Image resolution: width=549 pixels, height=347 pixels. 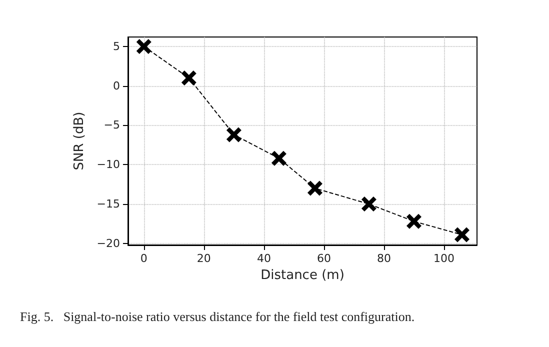 What do you see at coordinates (203, 258) in the screenshot?
I see `x-tick-label: 20` at bounding box center [203, 258].